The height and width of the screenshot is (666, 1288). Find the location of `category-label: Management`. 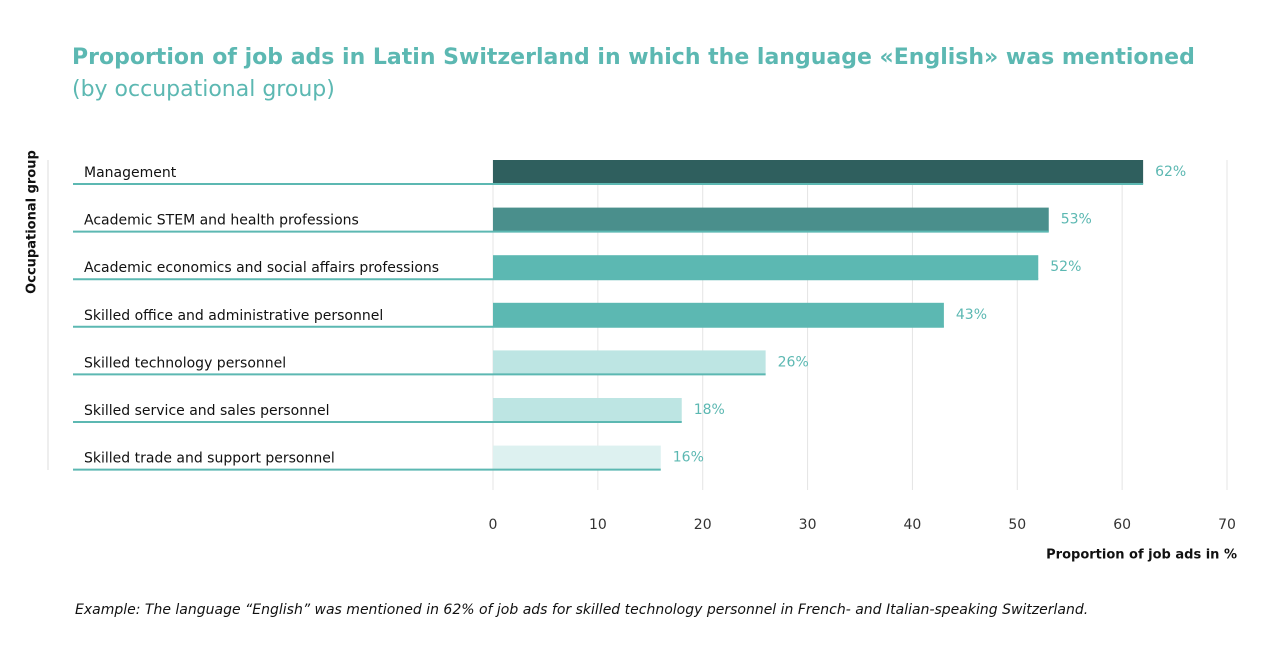

category-label: Management is located at coordinates (130, 173).